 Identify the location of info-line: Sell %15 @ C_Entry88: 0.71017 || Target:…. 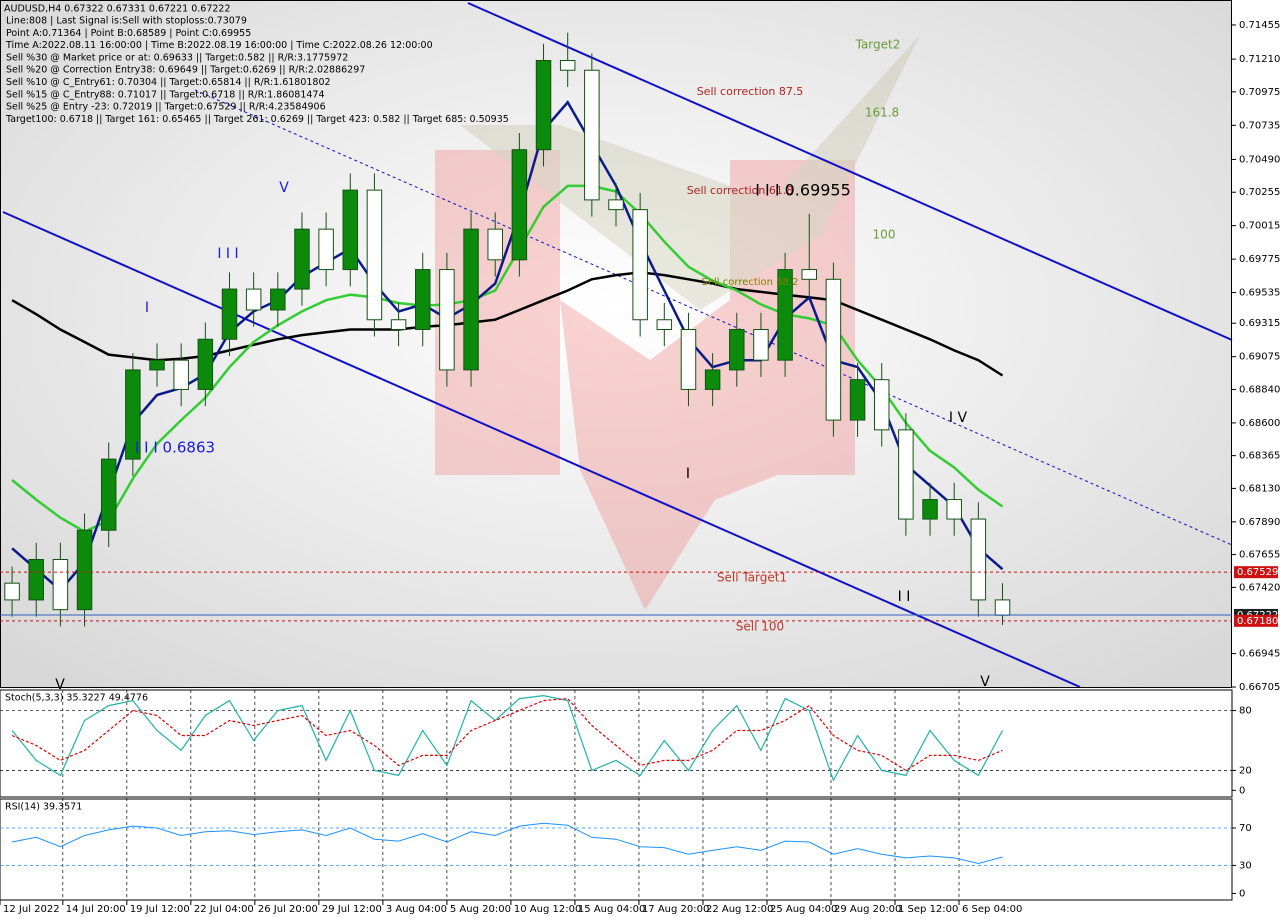
(165, 94).